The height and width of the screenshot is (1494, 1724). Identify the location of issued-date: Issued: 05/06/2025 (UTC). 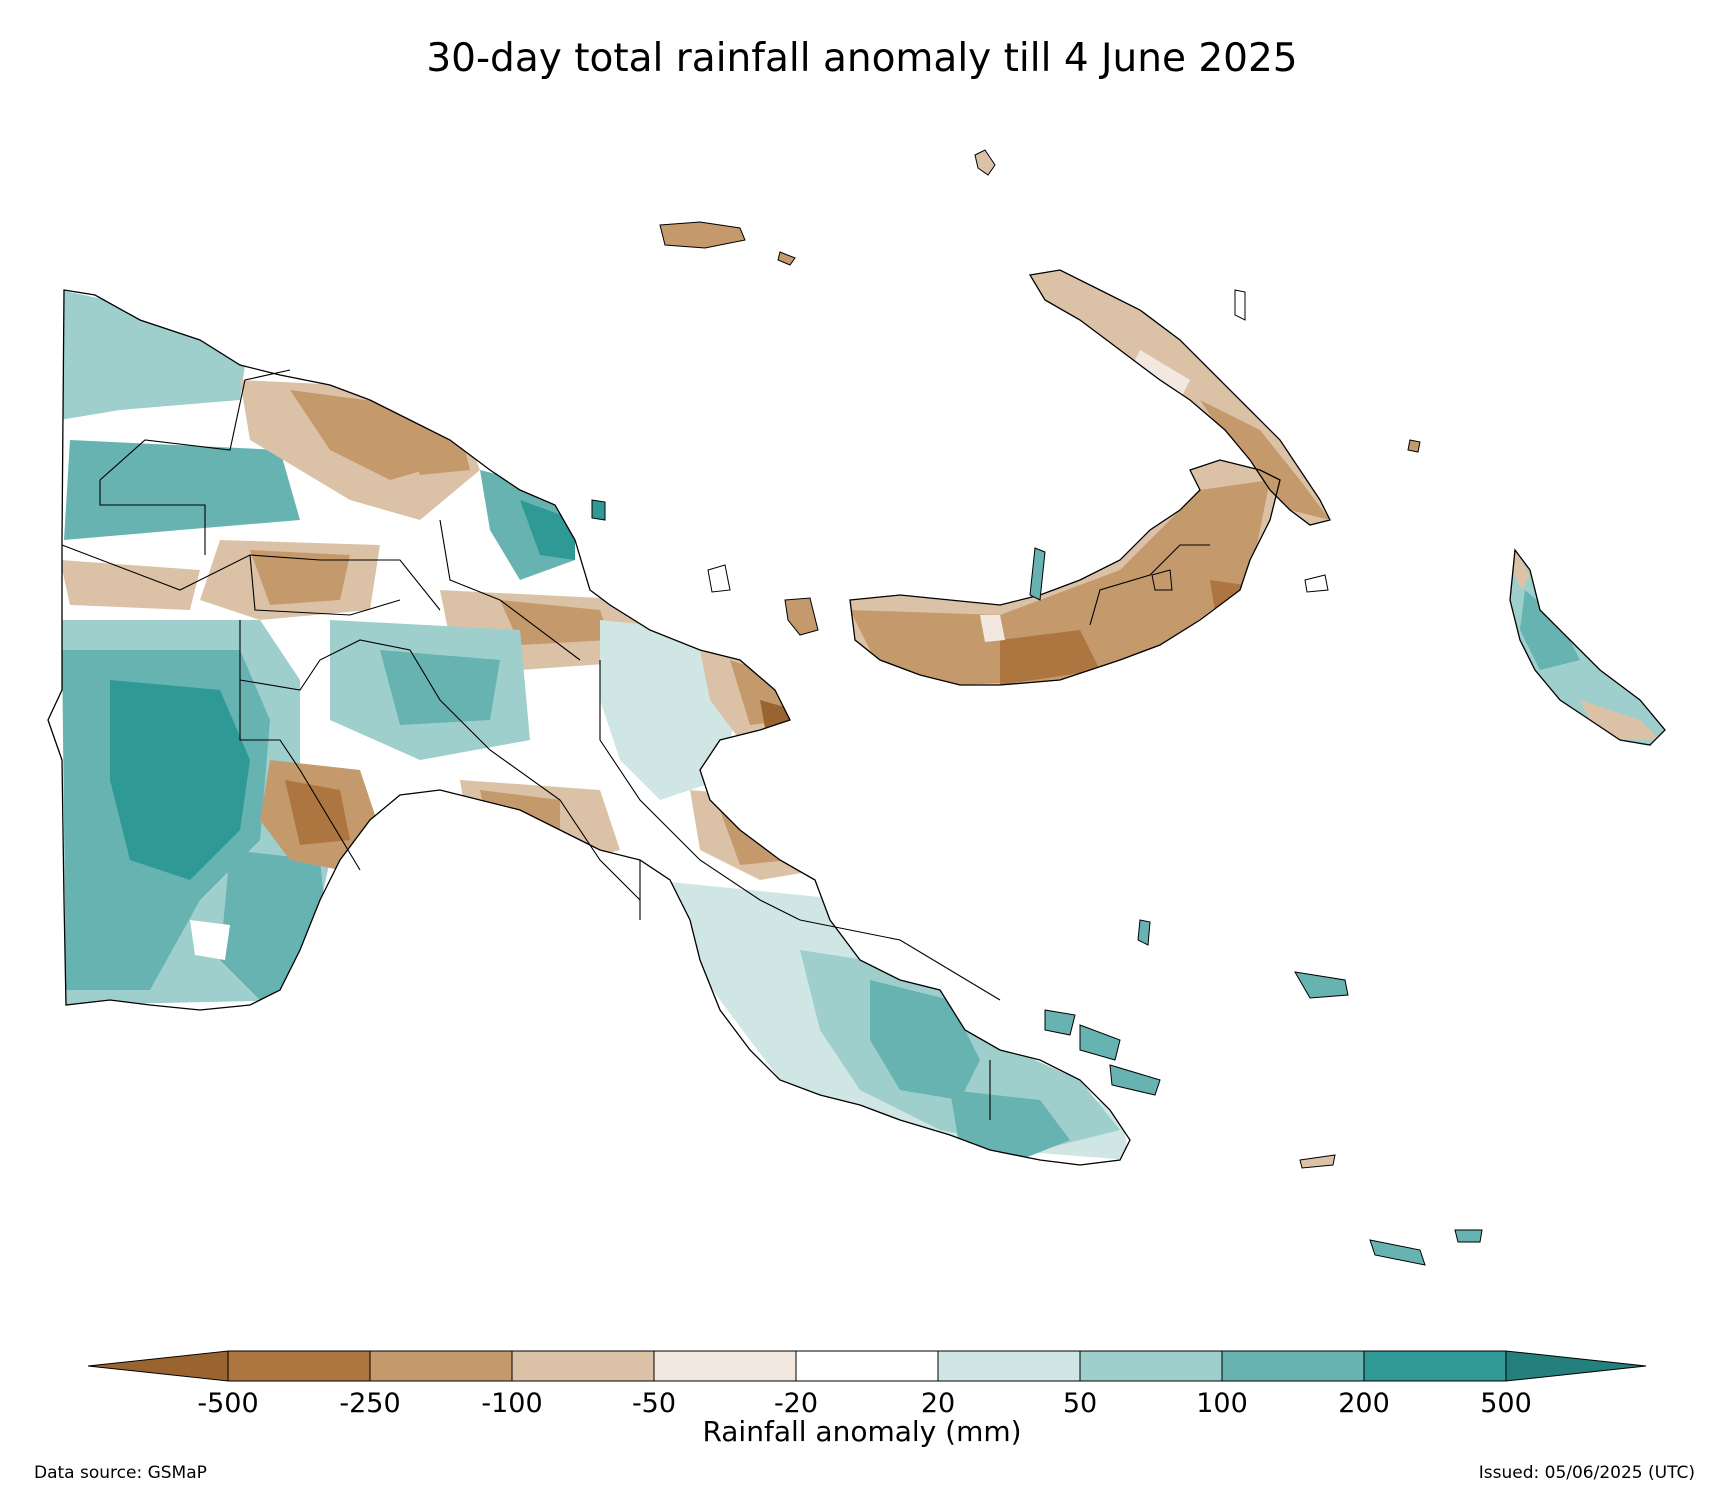
(1586, 1473).